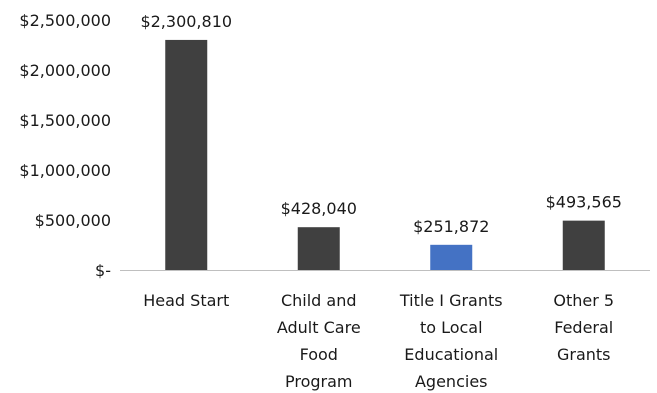 The height and width of the screenshot is (393, 657). Describe the element at coordinates (103, 270) in the screenshot. I see `y-tick-label: $-` at that location.